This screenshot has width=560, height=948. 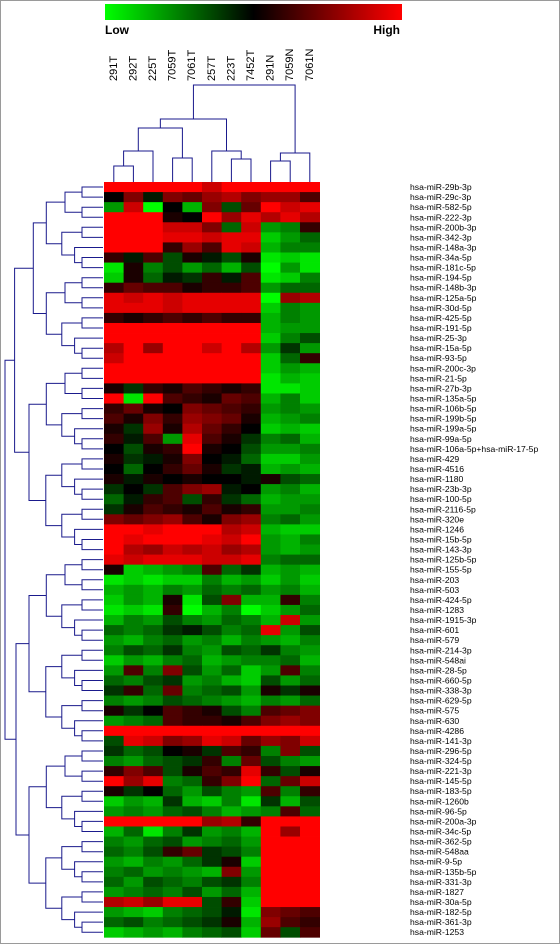 What do you see at coordinates (436, 862) in the screenshot?
I see `row-label: hsa-miR-9-5p` at bounding box center [436, 862].